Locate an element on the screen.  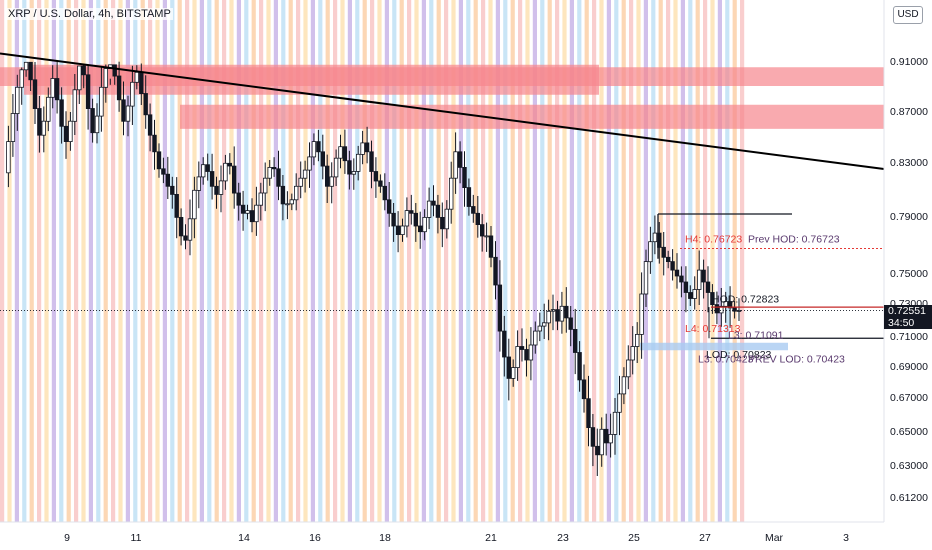
price-axis is located at coordinates (908, 261).